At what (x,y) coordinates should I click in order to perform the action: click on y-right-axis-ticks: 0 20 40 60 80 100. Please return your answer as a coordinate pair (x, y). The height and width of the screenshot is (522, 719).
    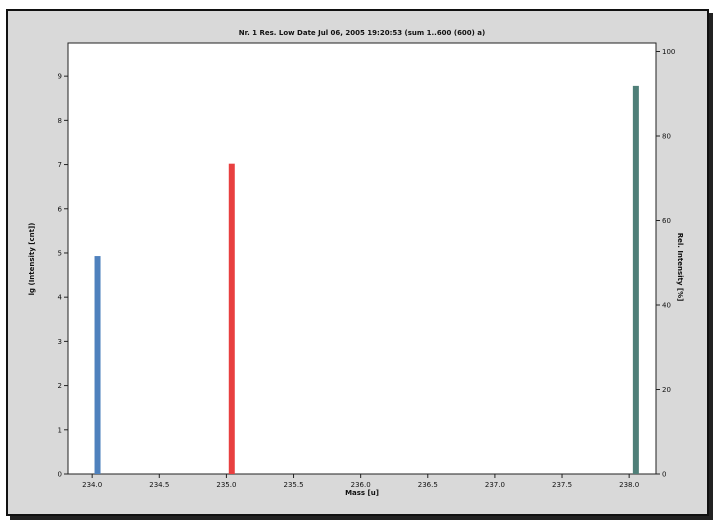
    Looking at the image, I should click on (665, 263).